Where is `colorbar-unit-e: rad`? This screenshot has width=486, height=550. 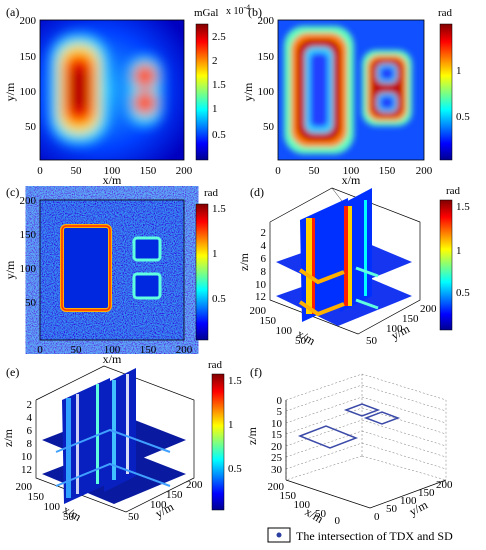
colorbar-unit-e: rad is located at coordinates (215, 365).